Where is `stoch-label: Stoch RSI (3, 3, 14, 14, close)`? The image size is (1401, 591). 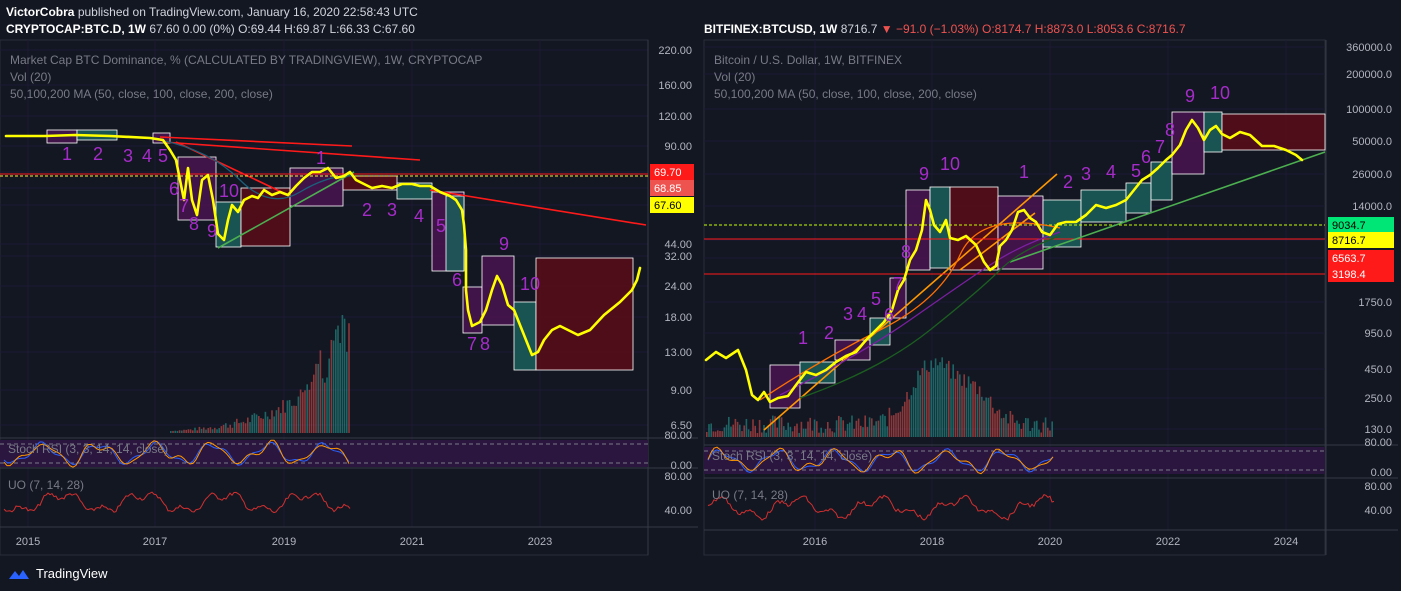 stoch-label: Stoch RSI (3, 3, 14, 14, close) is located at coordinates (792, 456).